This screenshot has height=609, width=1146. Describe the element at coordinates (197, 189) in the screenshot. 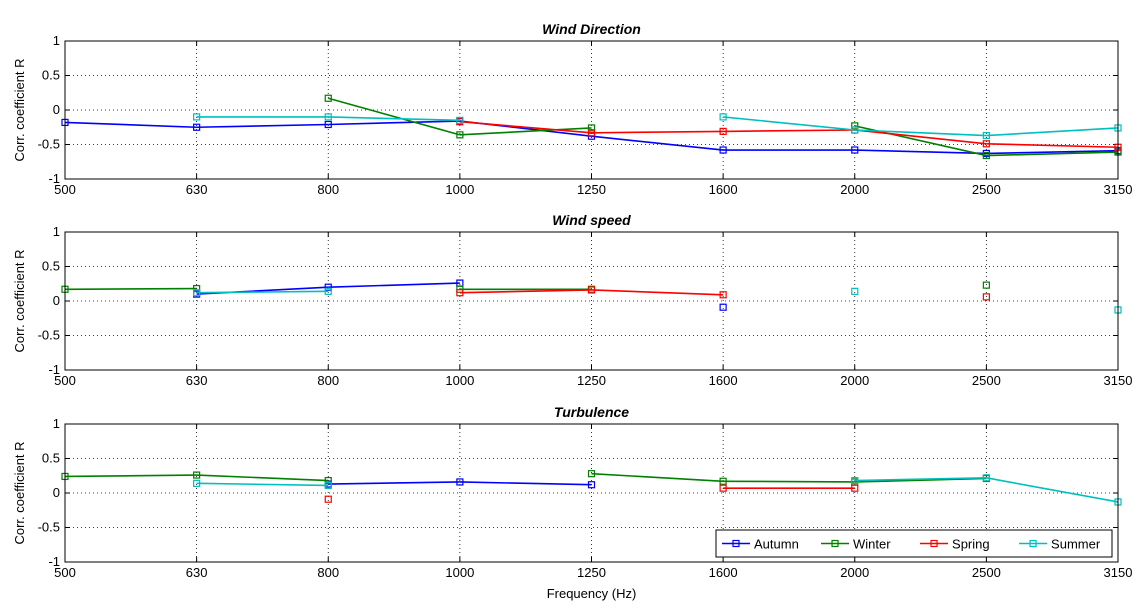

I see `x-tick-label: 630` at that location.